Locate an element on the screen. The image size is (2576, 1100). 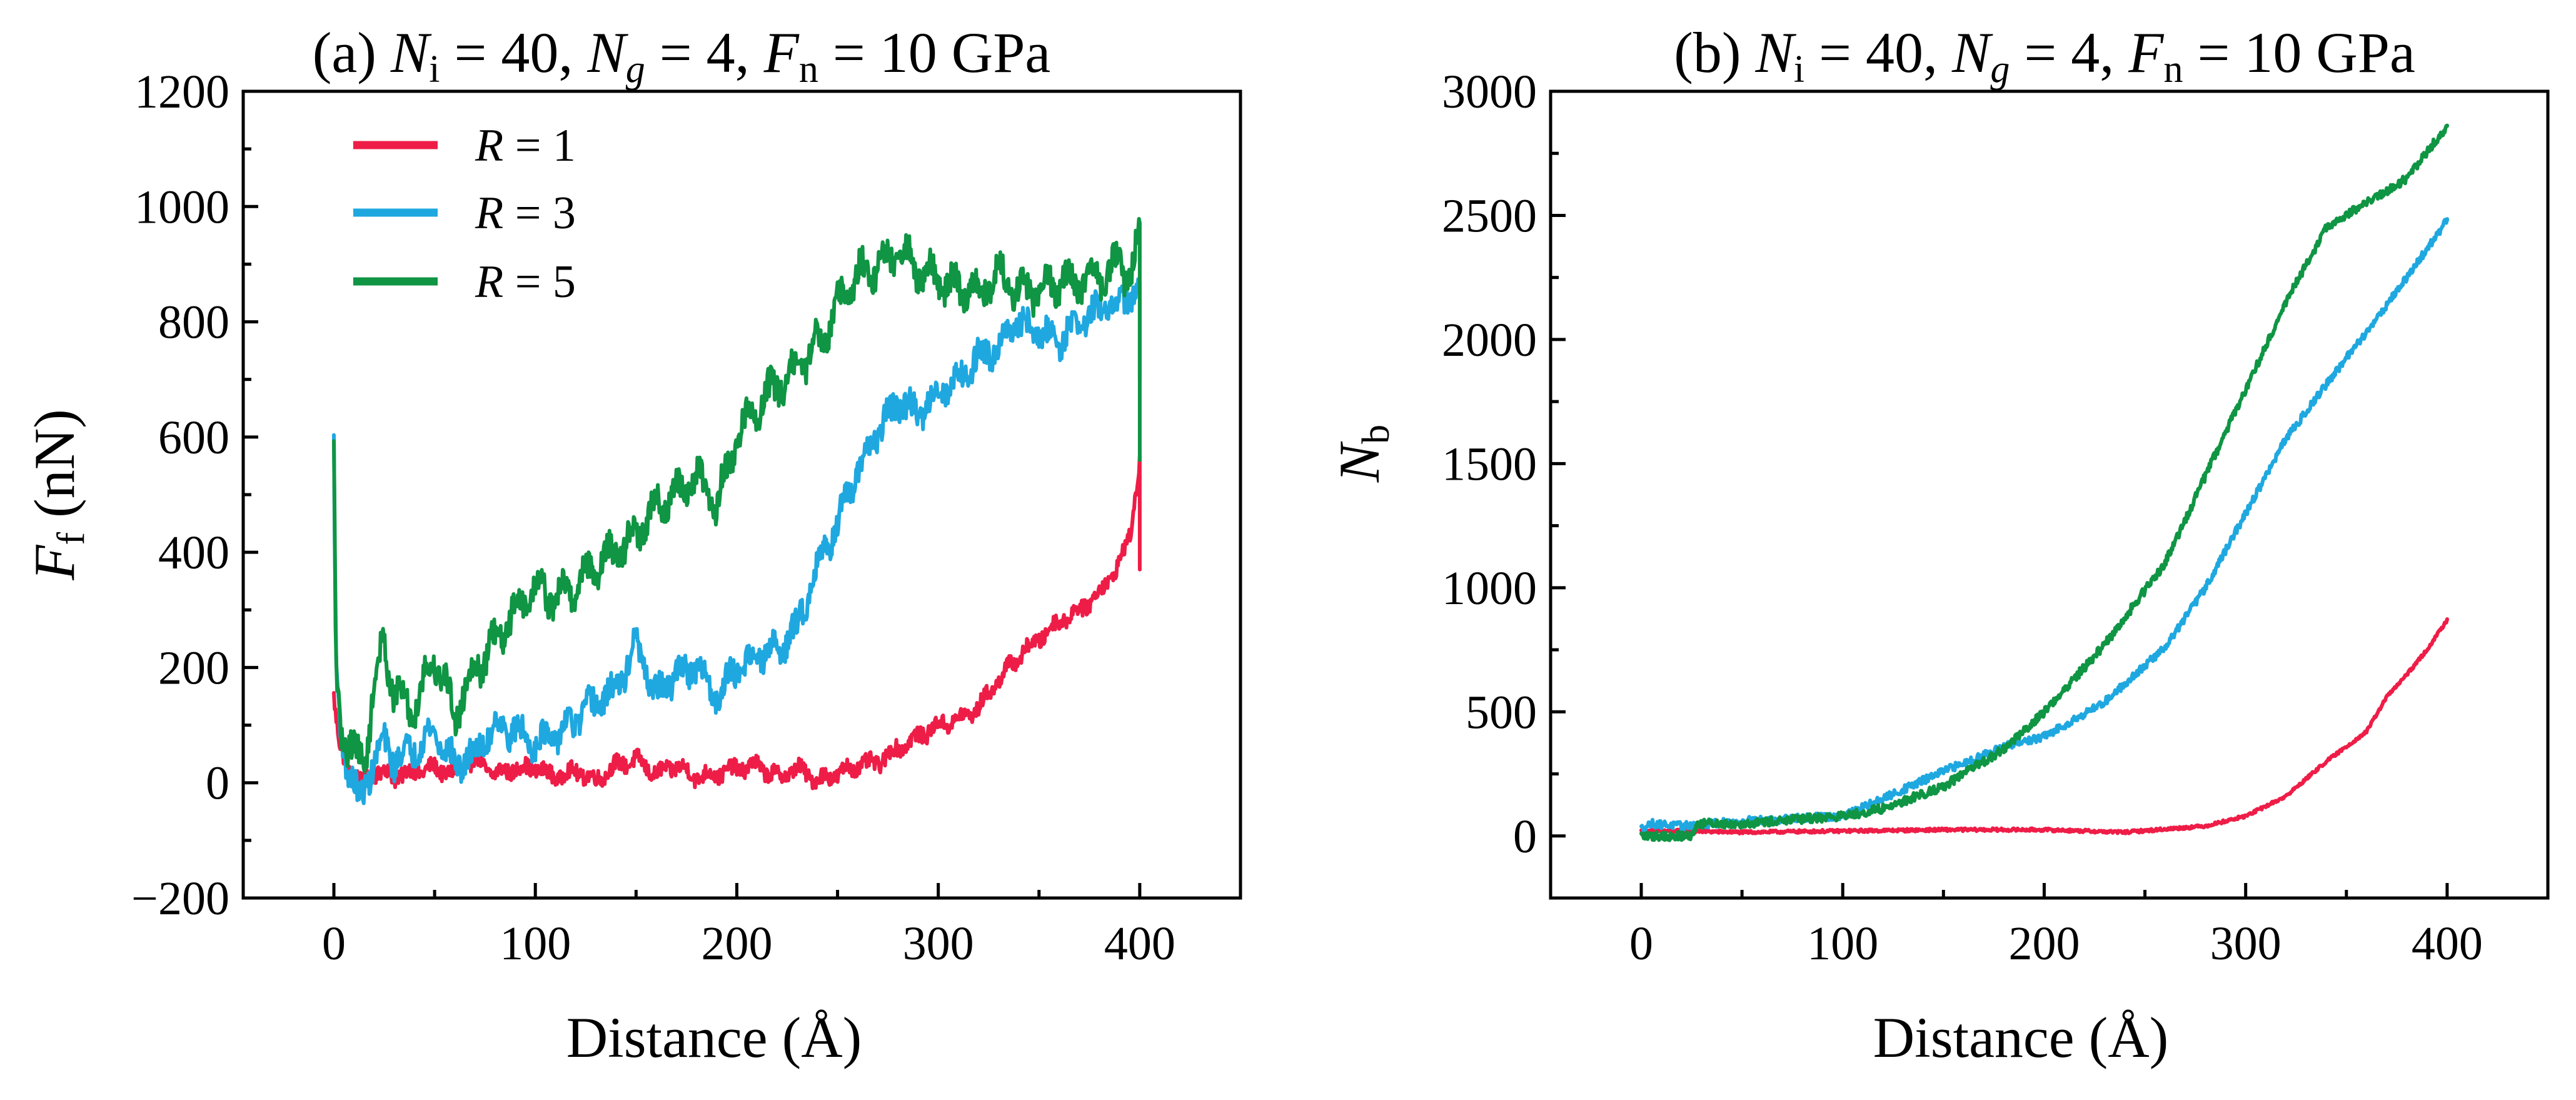
legend-item-r5: R = 5 is located at coordinates (464, 282).